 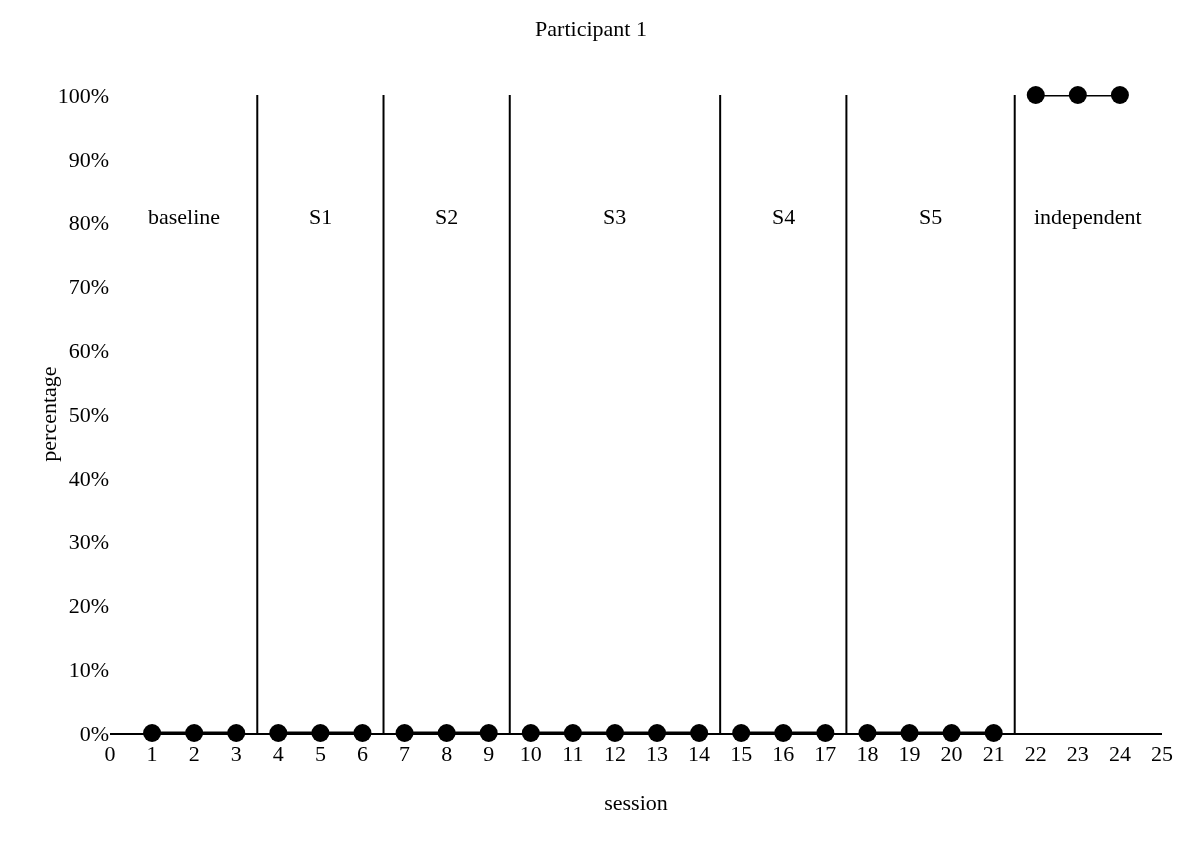 I want to click on x-tick-label: 25, so click(x=1162, y=754).